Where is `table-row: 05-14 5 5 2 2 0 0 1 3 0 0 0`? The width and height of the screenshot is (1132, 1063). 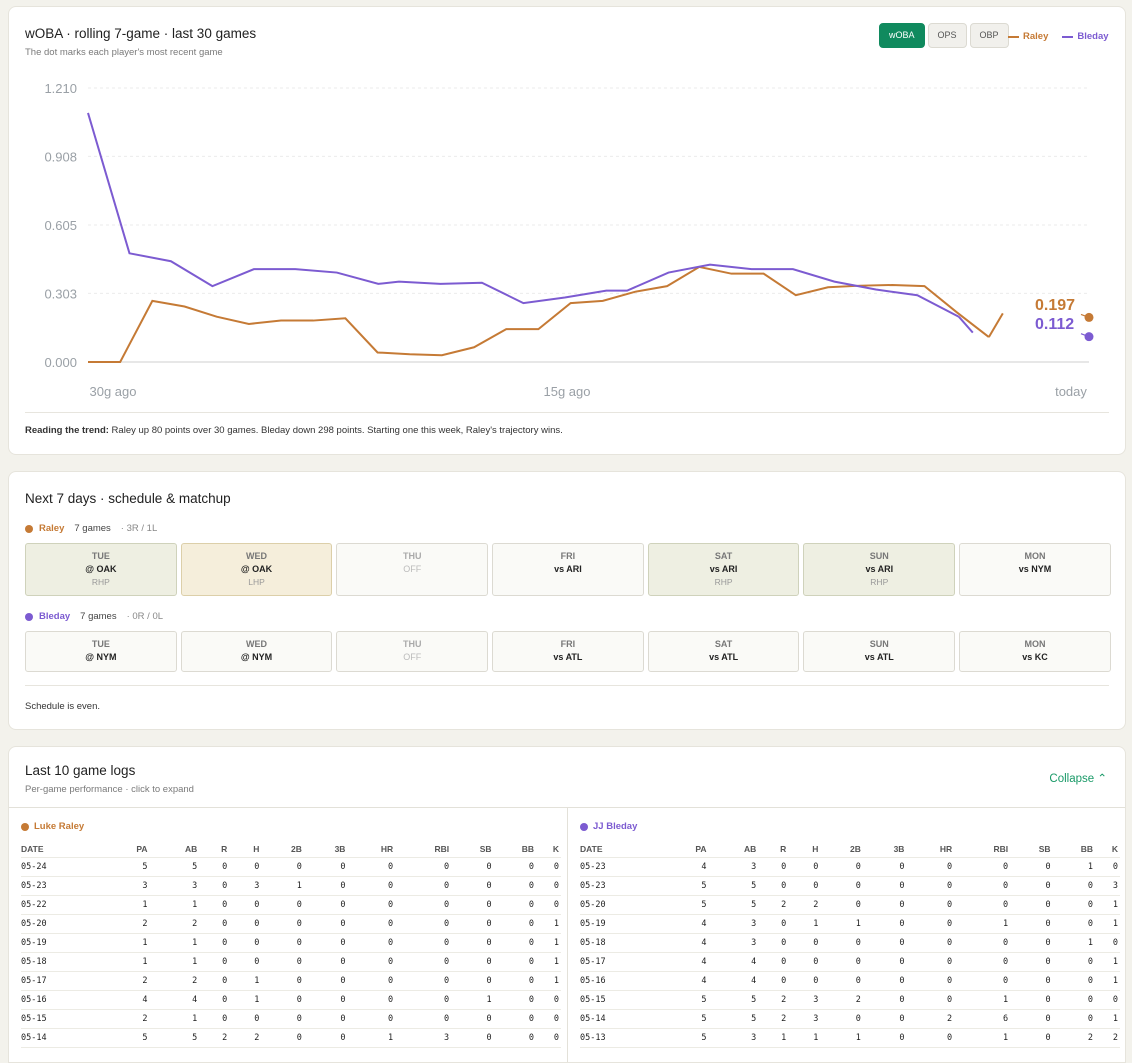 table-row: 05-14 5 5 2 2 0 0 1 3 0 0 0 is located at coordinates (291, 1037).